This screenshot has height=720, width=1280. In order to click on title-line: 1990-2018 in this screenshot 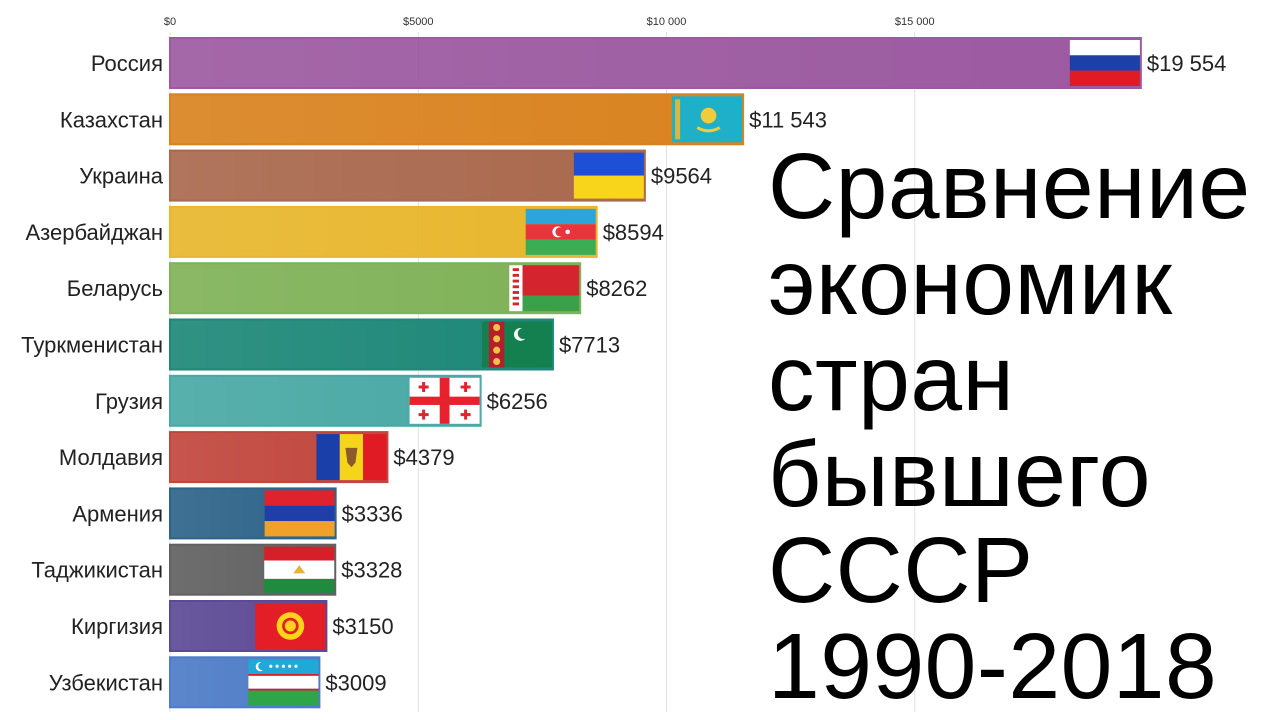, I will do `click(993, 666)`.